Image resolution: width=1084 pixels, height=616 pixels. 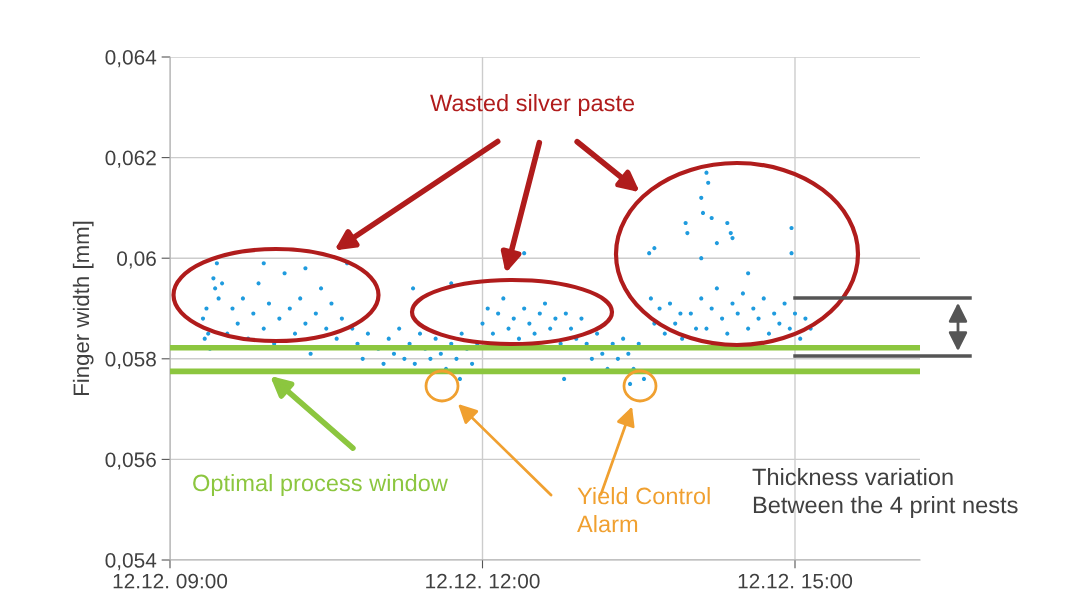 I want to click on y-tick-label: 0,056, so click(x=130, y=461).